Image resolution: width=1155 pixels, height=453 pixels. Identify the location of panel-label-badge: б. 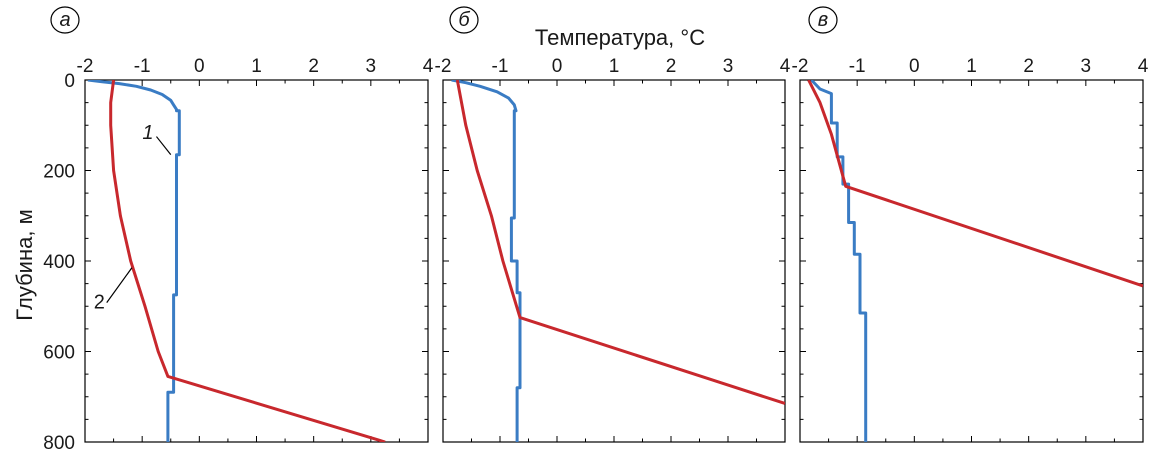
(464, 20).